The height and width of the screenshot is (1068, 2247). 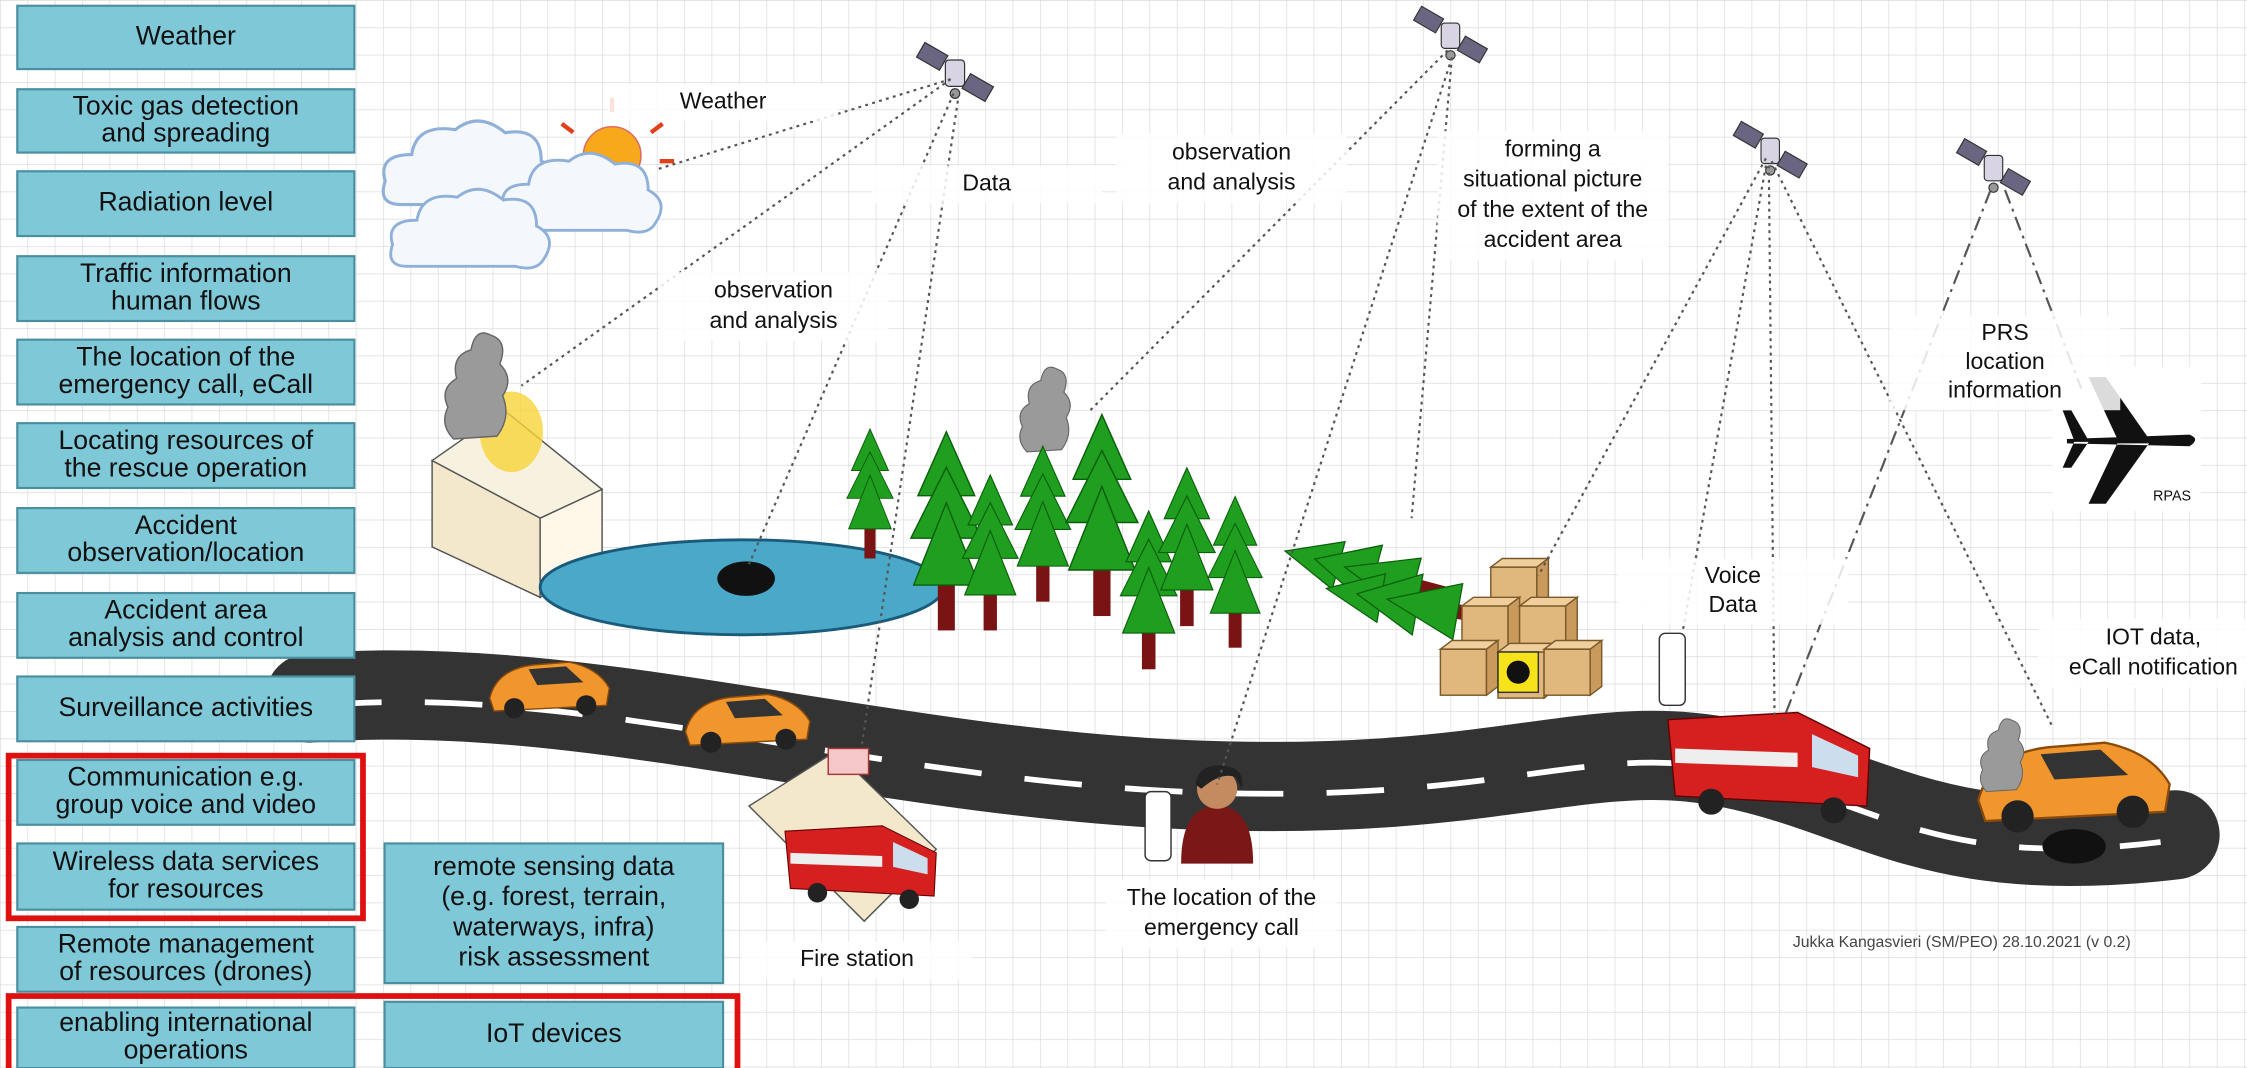 I want to click on scene-label: observation and analysis, so click(x=1231, y=168).